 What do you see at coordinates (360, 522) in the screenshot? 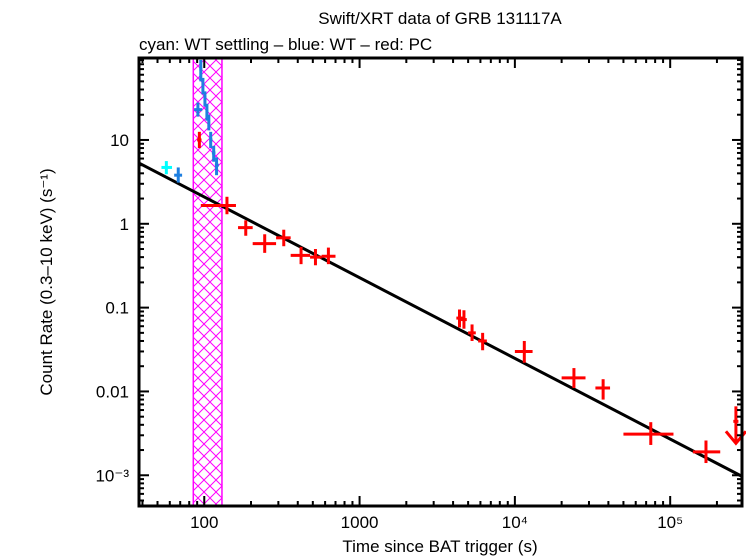
I see `x-tick-label: 1000` at bounding box center [360, 522].